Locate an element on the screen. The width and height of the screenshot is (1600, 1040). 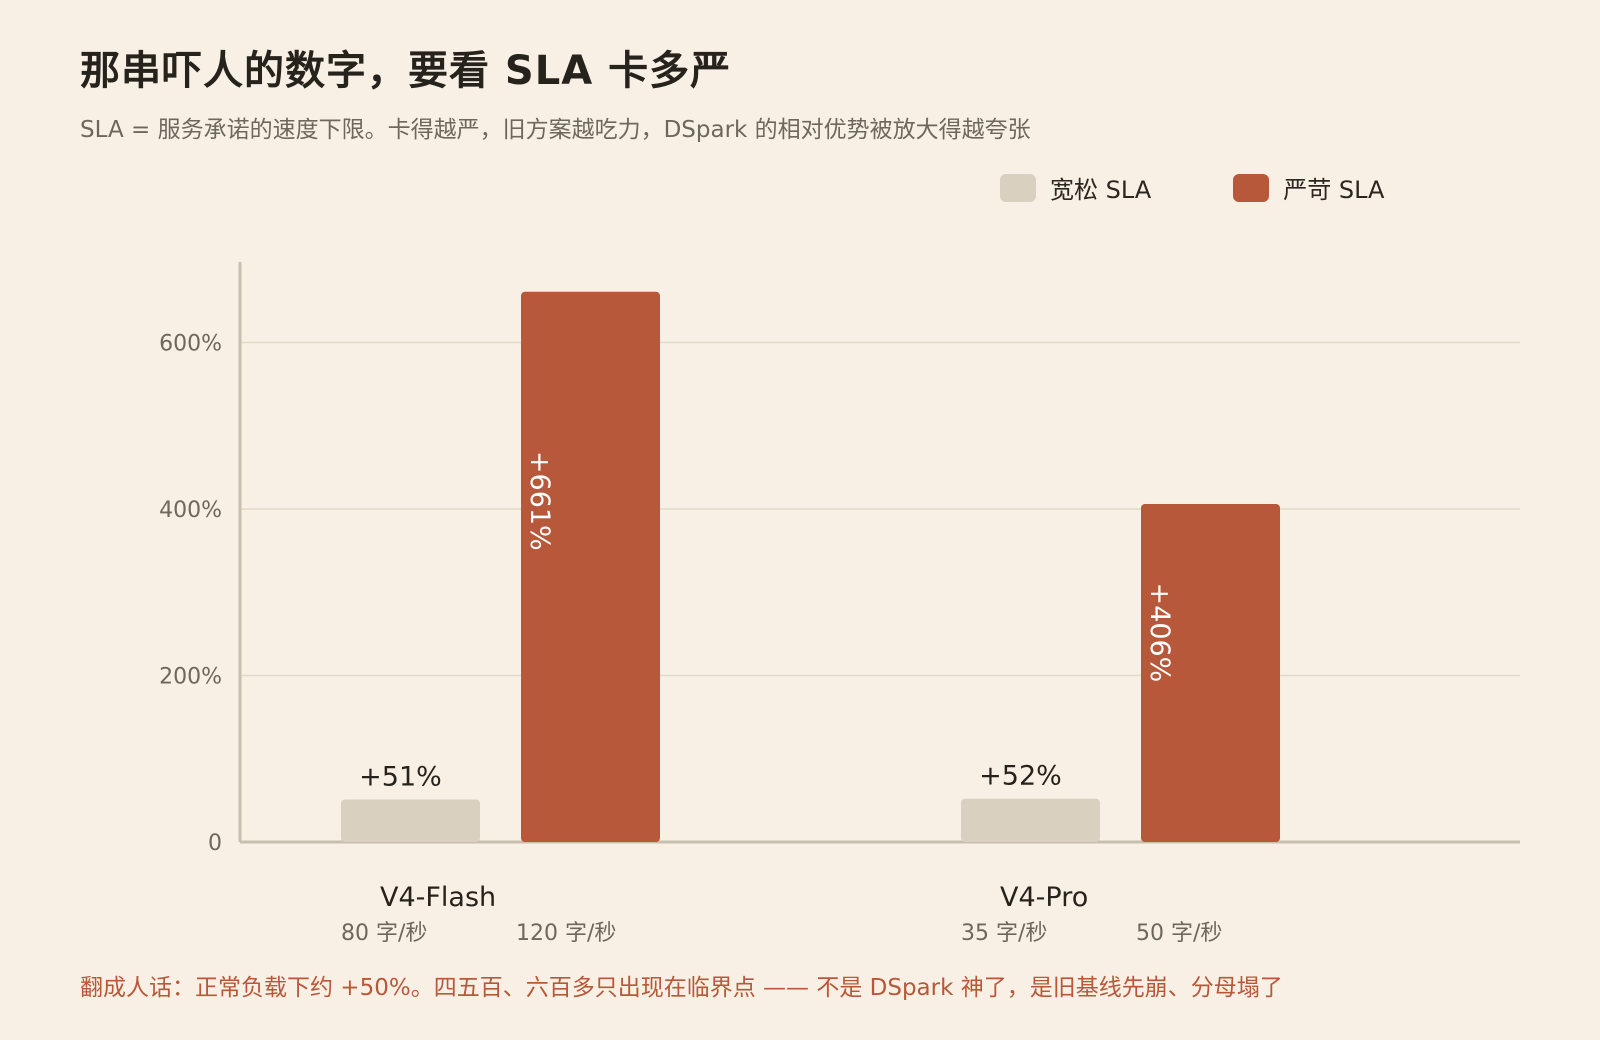
legend: 宽松 SLA 严苛 SLA is located at coordinates (1233, 187).